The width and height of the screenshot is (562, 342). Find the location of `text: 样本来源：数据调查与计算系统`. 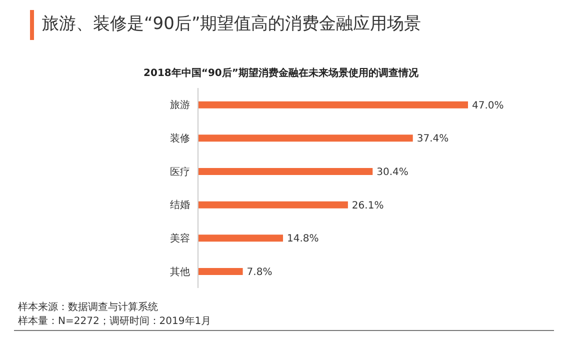

text: 样本来源：数据调查与计算系统 is located at coordinates (88, 307).